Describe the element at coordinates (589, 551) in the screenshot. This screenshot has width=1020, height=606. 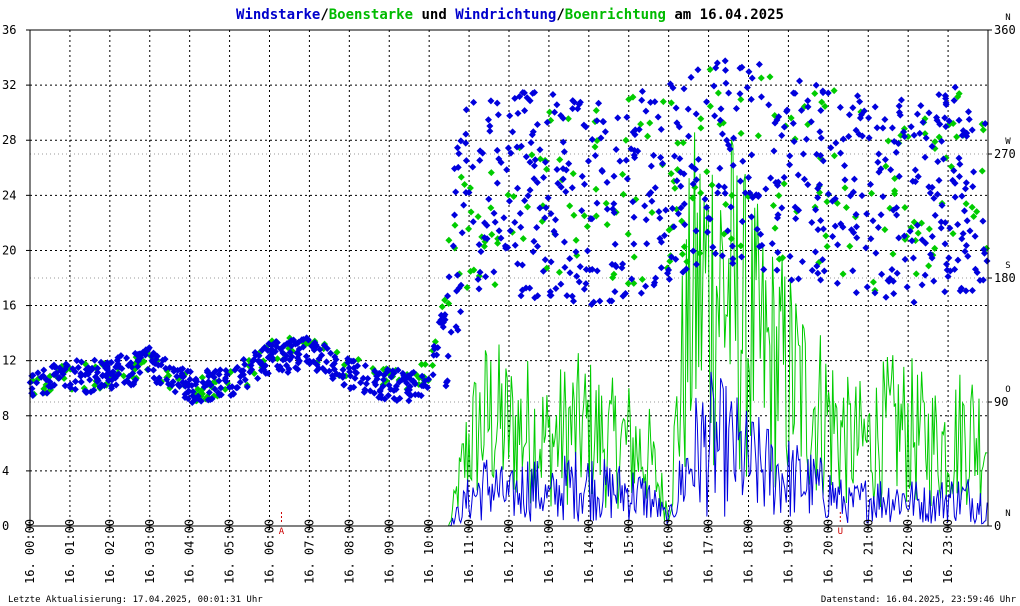
I see `x-tick-label: 16. 14:00` at that location.